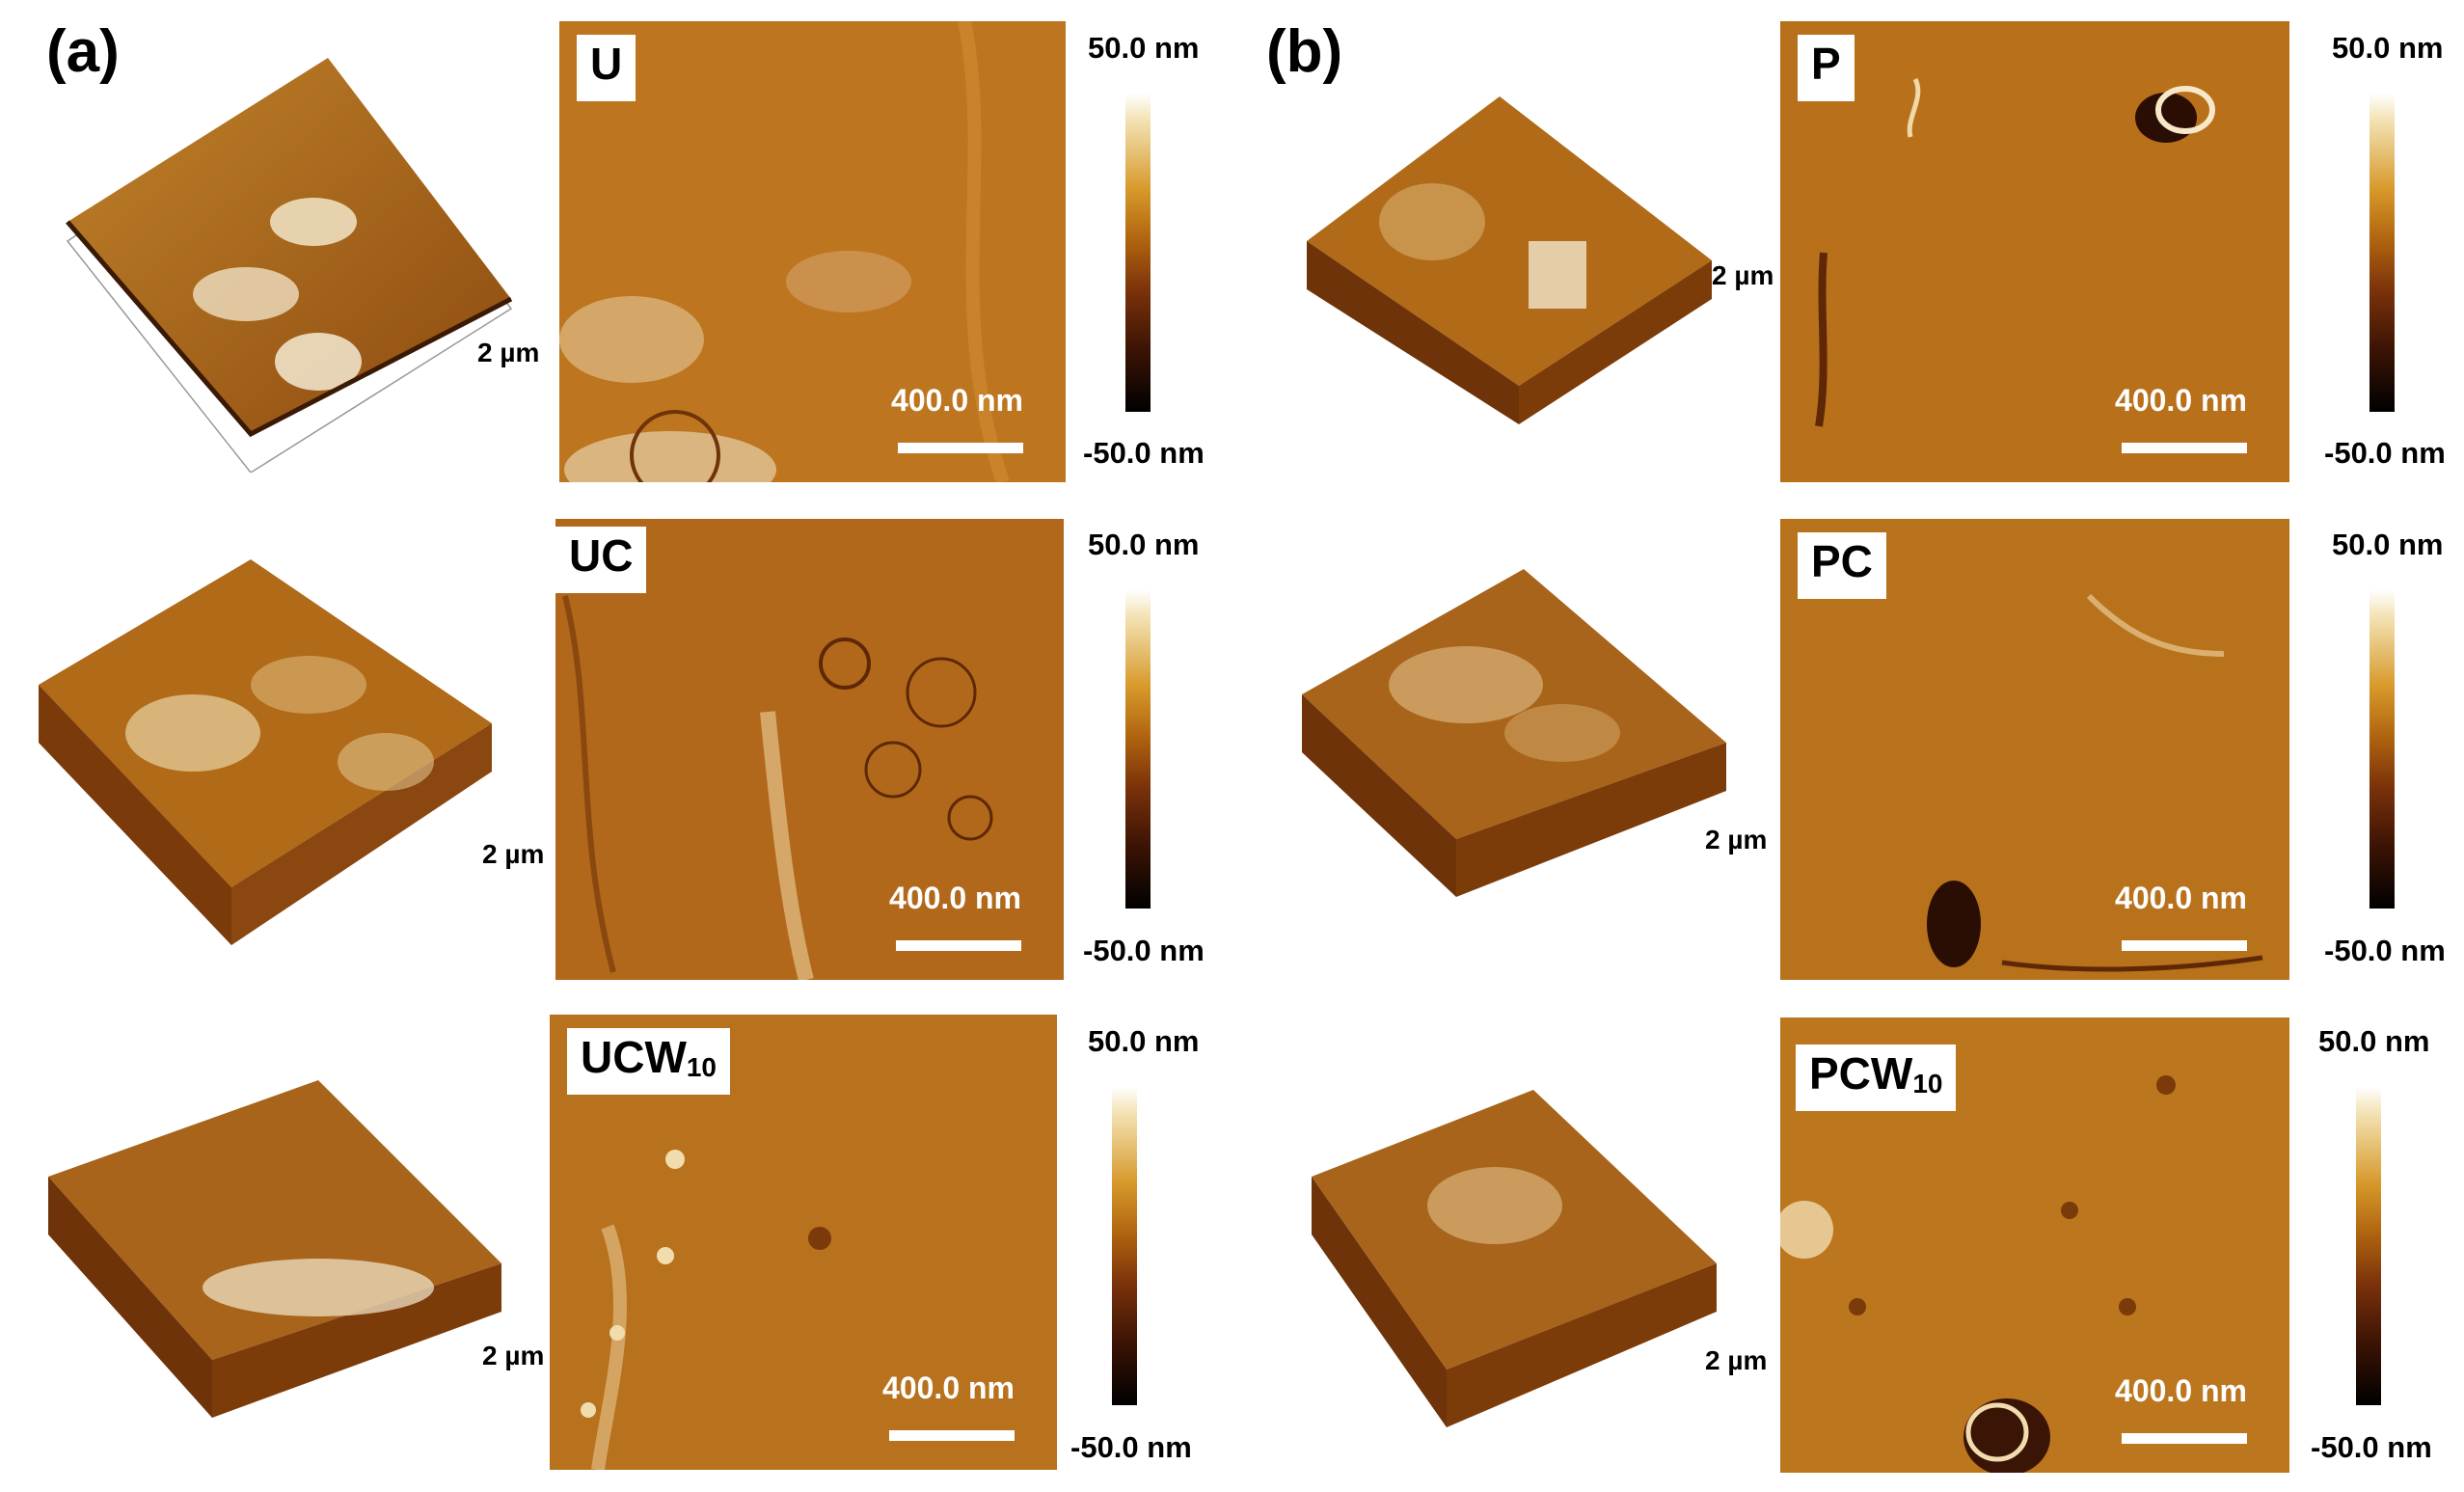 The image size is (2464, 1492). I want to click on afm-texture-p, so click(2034, 251).